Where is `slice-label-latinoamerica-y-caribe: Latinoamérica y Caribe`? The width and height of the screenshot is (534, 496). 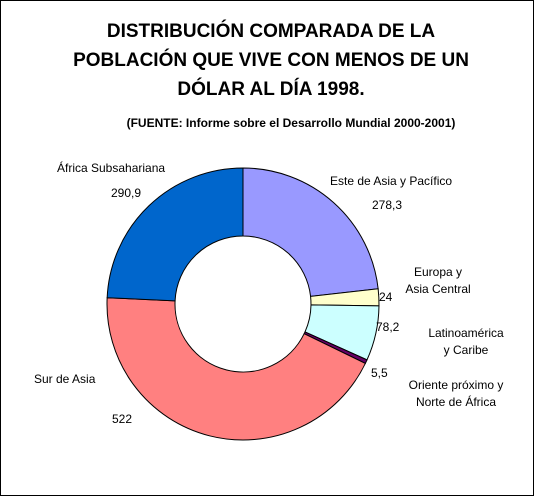
slice-label-latinoamerica-y-caribe: Latinoamérica y Caribe is located at coordinates (466, 341).